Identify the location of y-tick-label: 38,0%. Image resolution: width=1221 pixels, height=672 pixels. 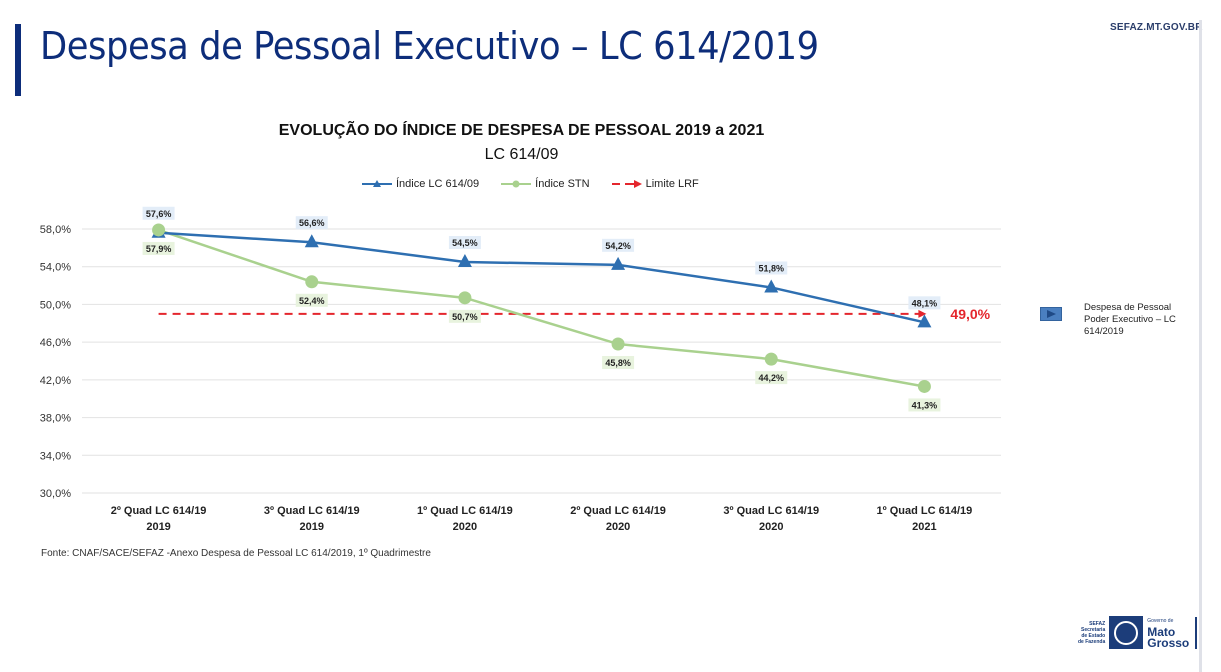
(55, 419).